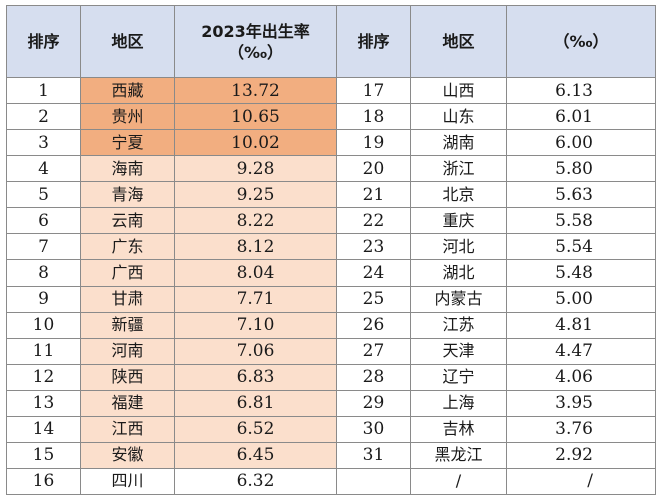  I want to click on rate-cell: 9.28, so click(255, 169).